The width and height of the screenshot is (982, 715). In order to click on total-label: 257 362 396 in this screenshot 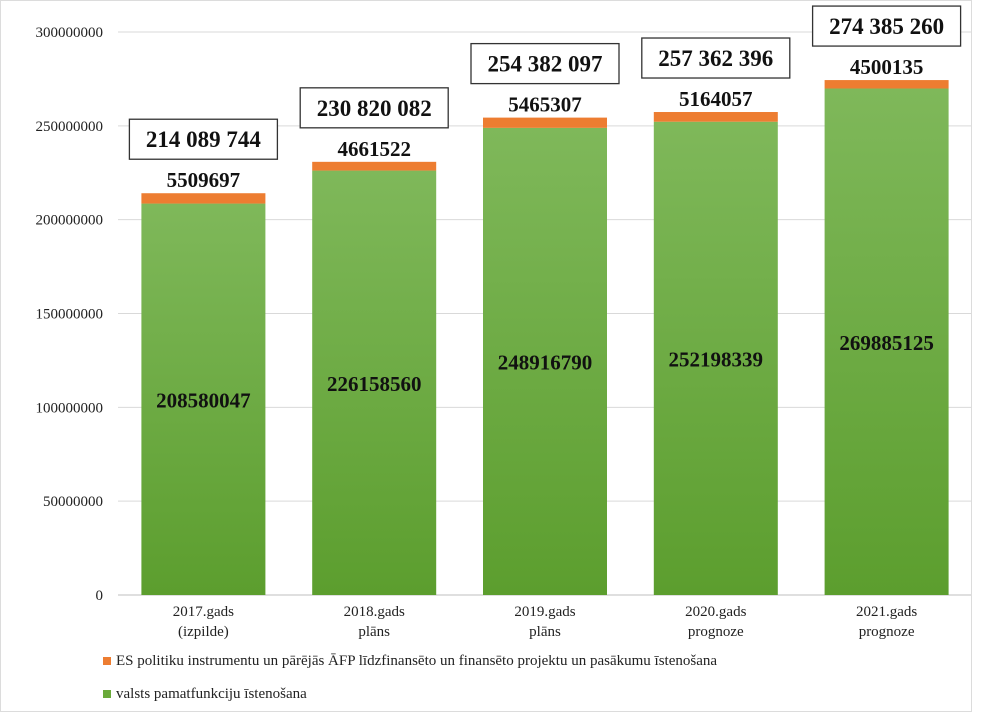, I will do `click(715, 58)`.